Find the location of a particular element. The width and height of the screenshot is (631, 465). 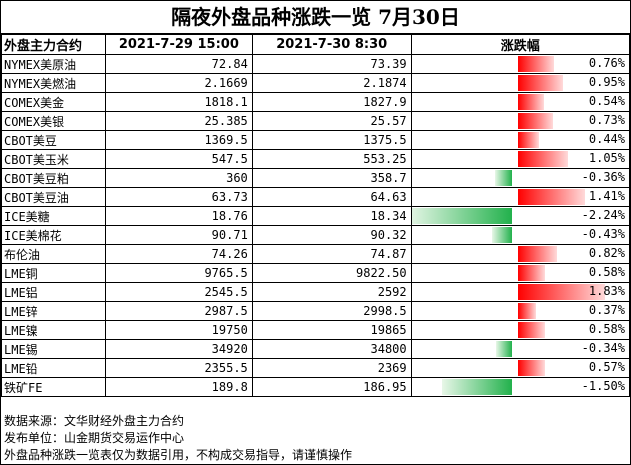

curr-price: 553.25 is located at coordinates (331, 159).